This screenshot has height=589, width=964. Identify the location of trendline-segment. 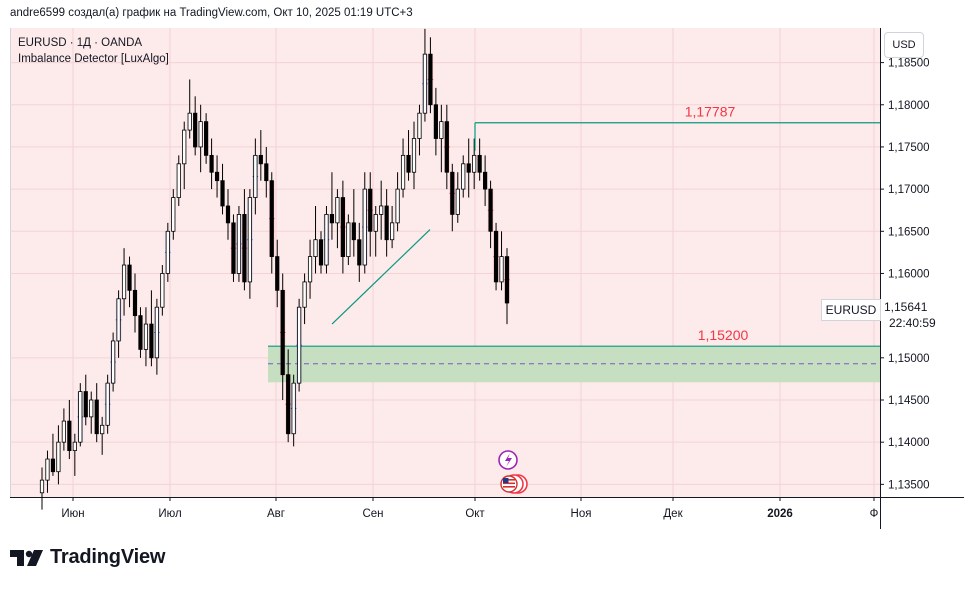
(381, 277).